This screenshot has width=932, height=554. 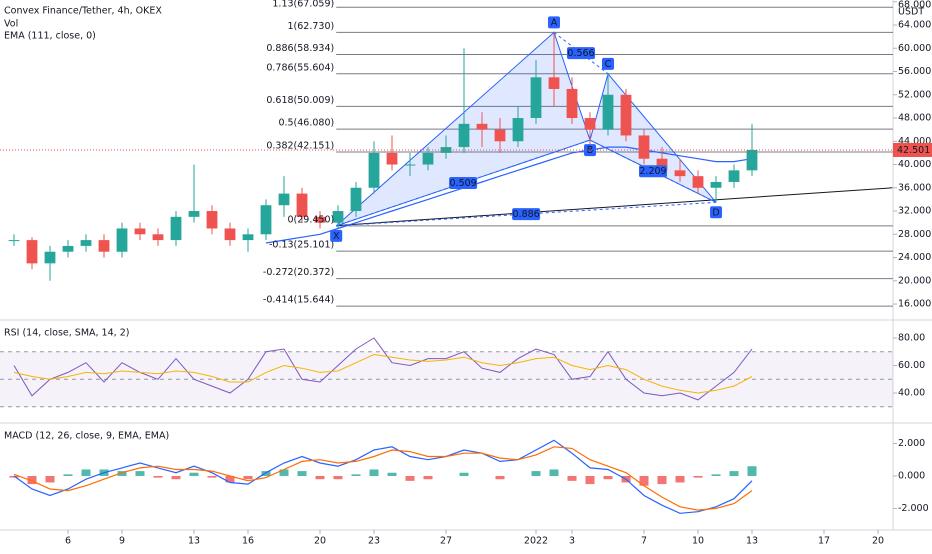 I want to click on y-tick-label: 56.000, so click(x=914, y=71).